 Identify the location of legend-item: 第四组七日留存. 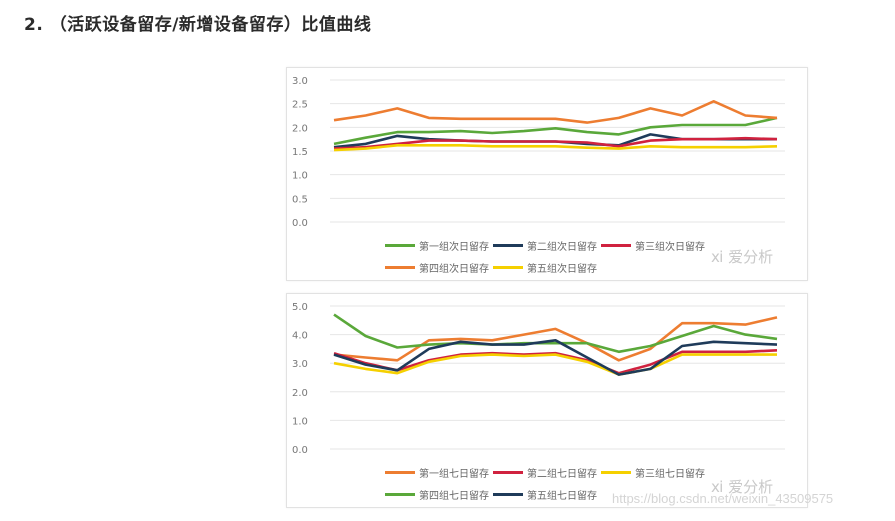
(437, 494).